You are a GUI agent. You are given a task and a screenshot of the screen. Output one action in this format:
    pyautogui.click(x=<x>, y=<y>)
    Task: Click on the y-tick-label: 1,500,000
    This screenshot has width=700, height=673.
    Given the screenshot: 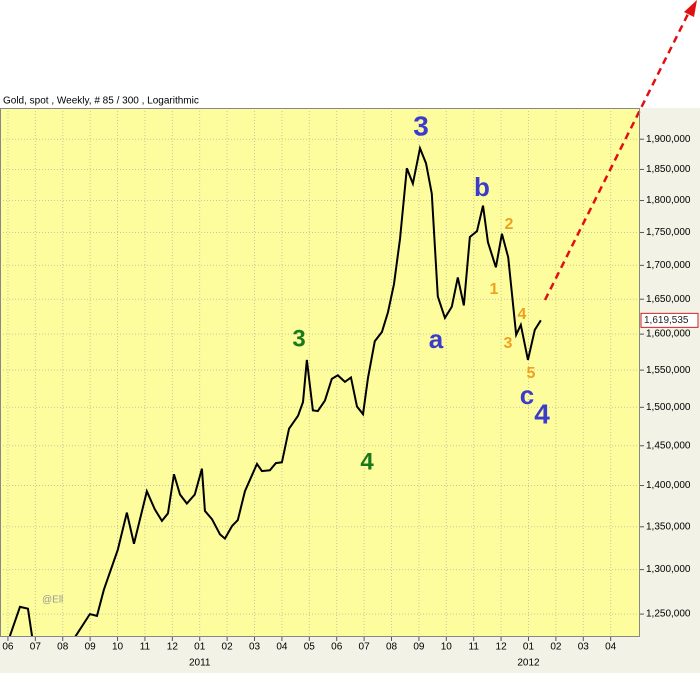 What is the action you would take?
    pyautogui.click(x=668, y=407)
    